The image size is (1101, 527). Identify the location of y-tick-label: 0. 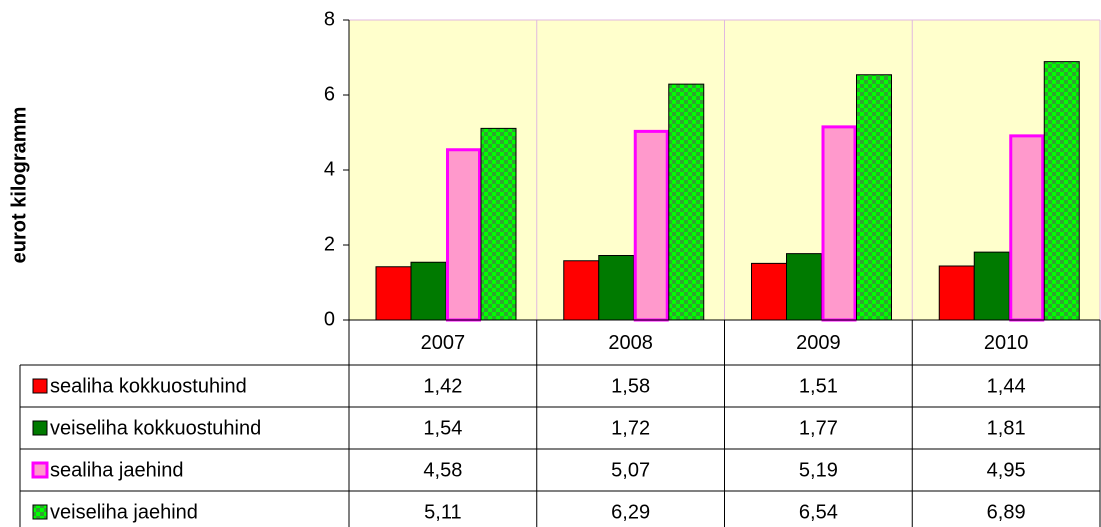
(329, 319).